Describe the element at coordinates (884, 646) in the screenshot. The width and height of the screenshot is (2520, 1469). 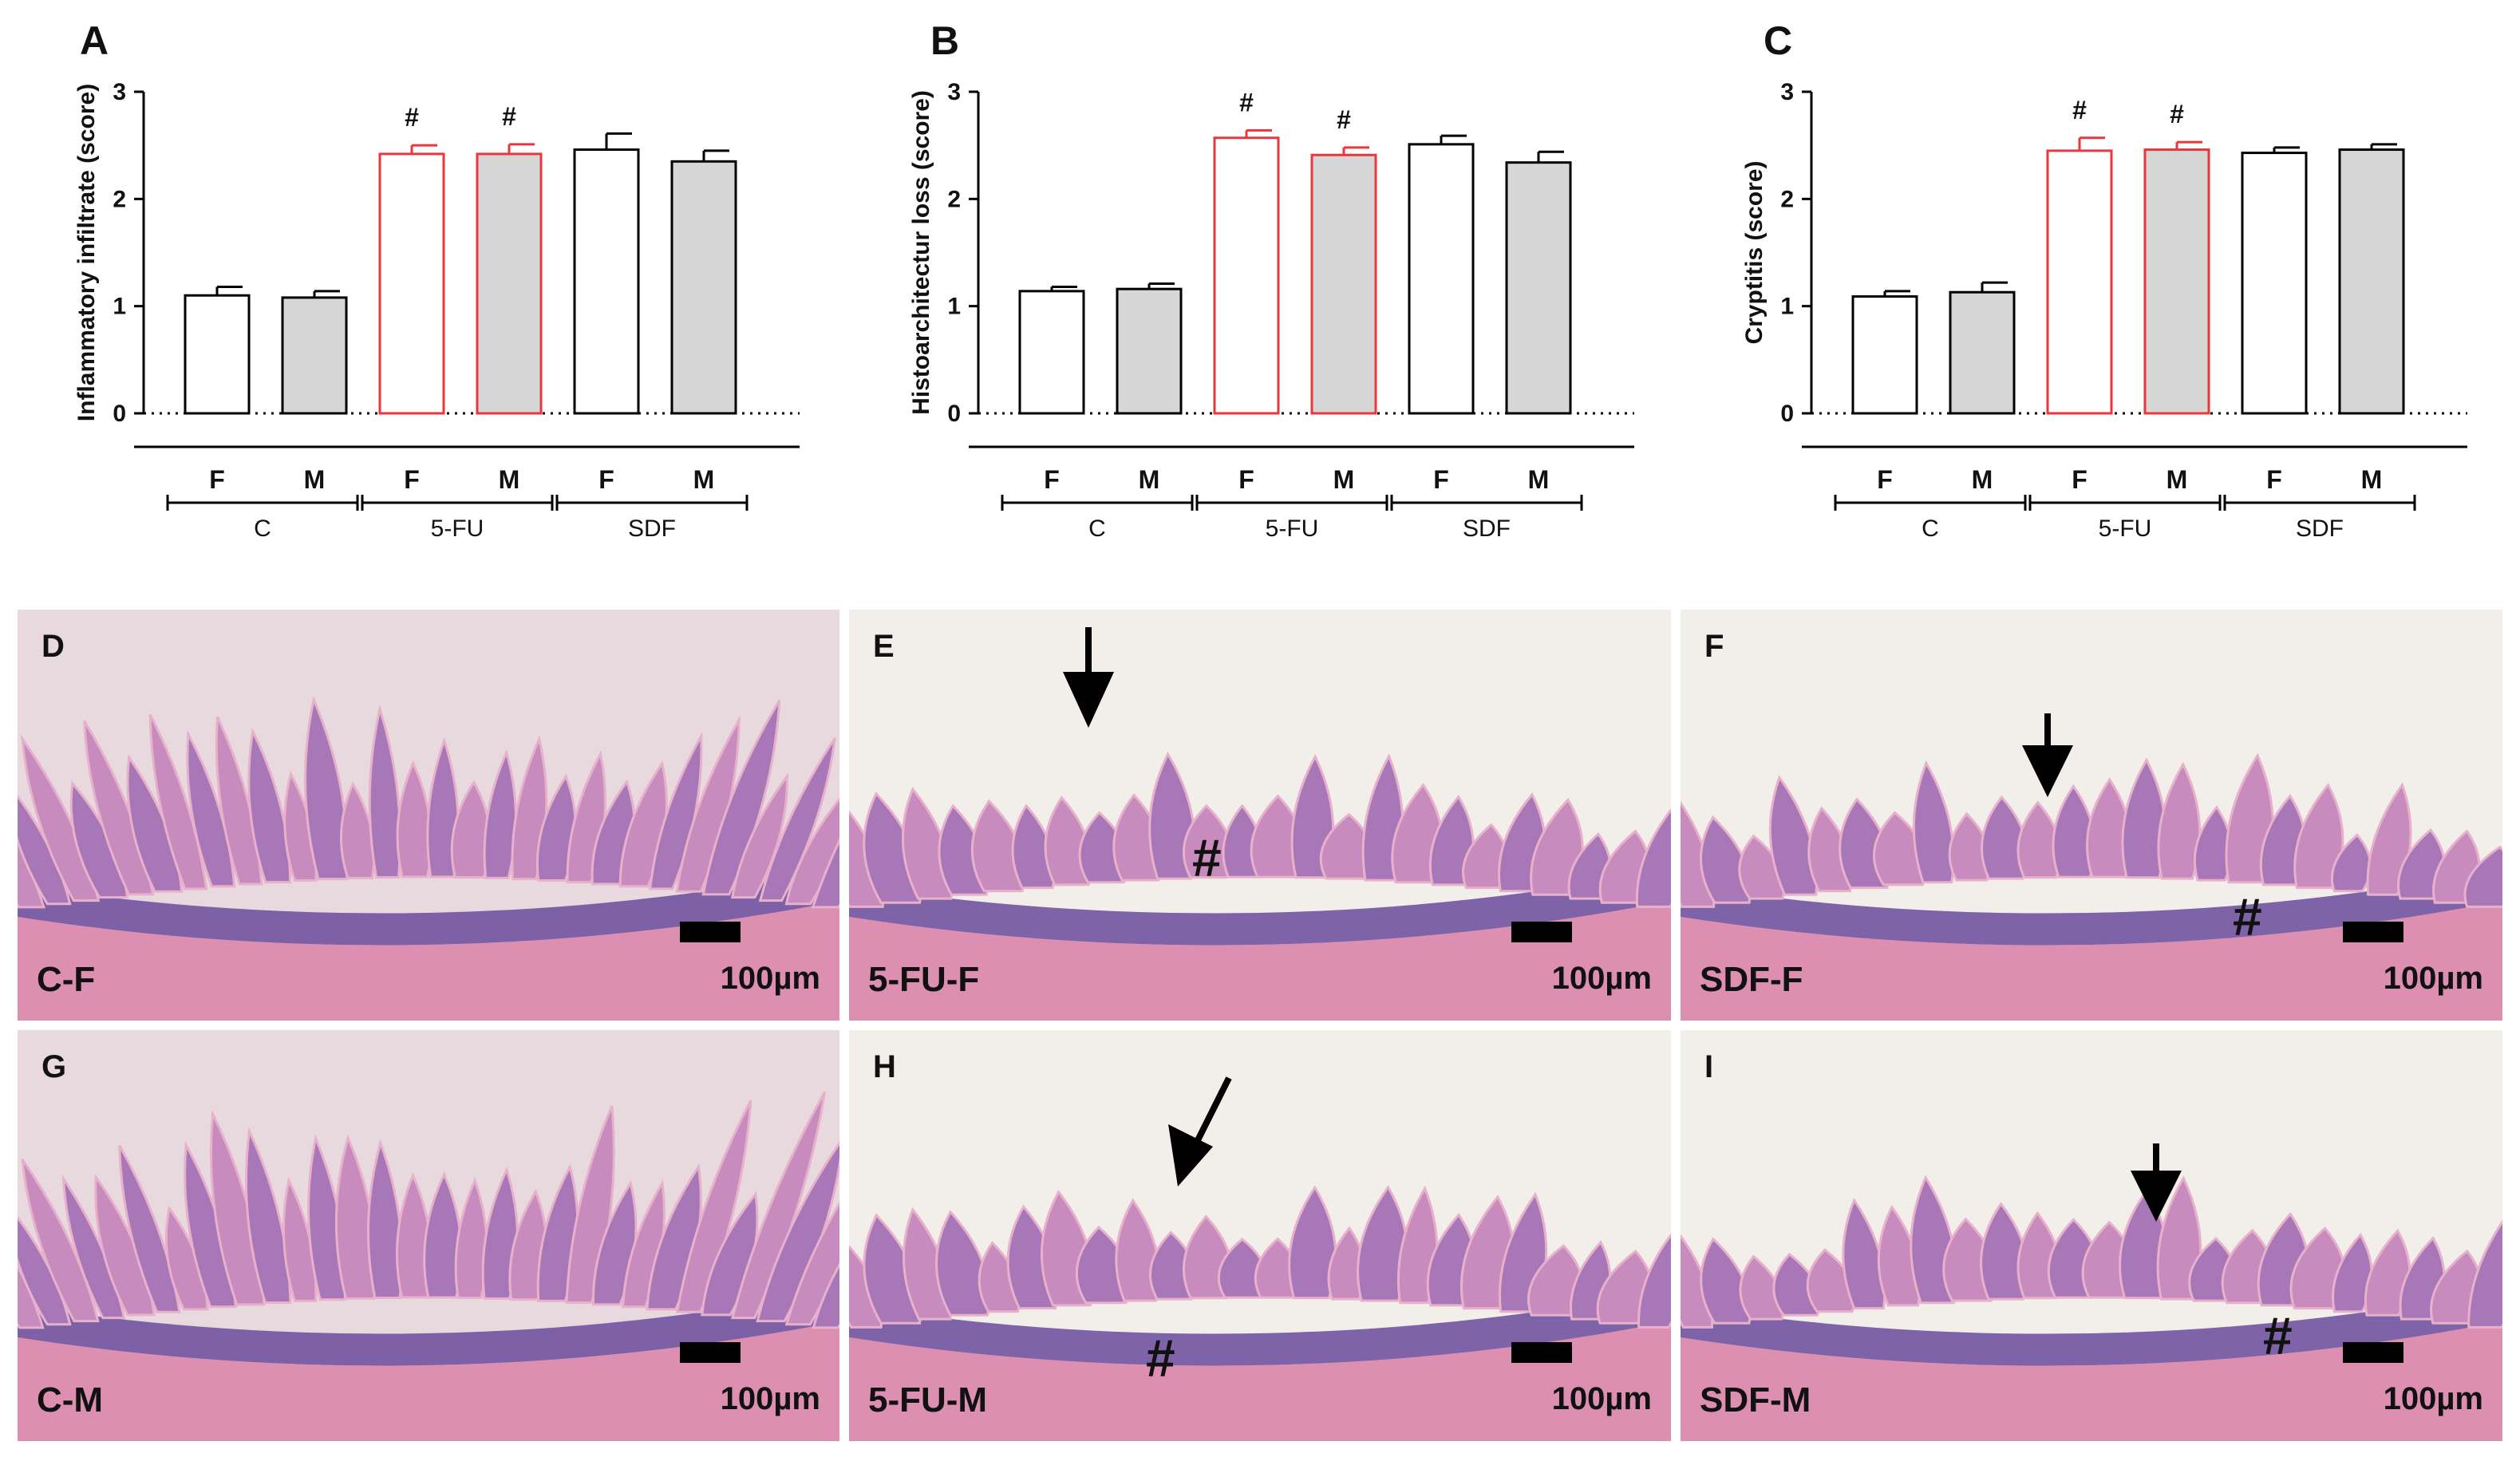
I see `panel-letter: E` at that location.